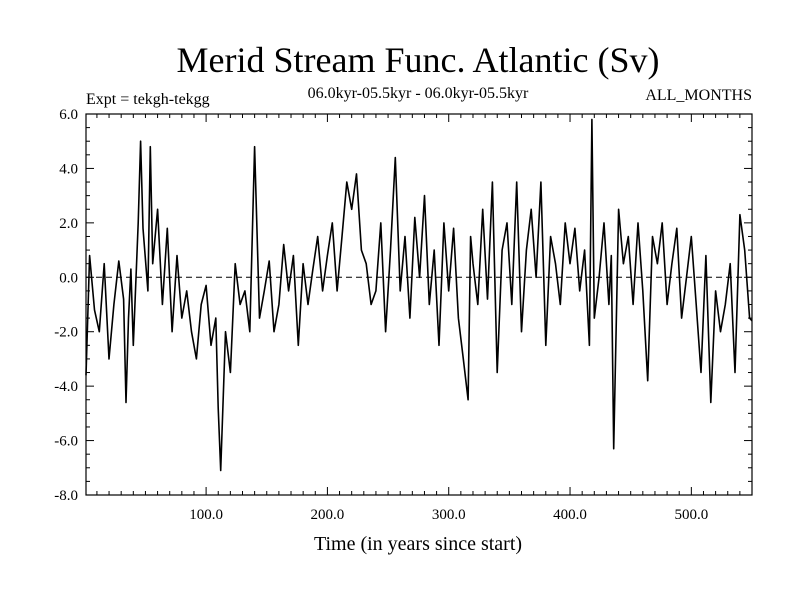 The height and width of the screenshot is (600, 800). Describe the element at coordinates (418, 93) in the screenshot. I see `period-label: 06.0kyr-05.5kyr - 06.0kyr-05.5kyr` at that location.